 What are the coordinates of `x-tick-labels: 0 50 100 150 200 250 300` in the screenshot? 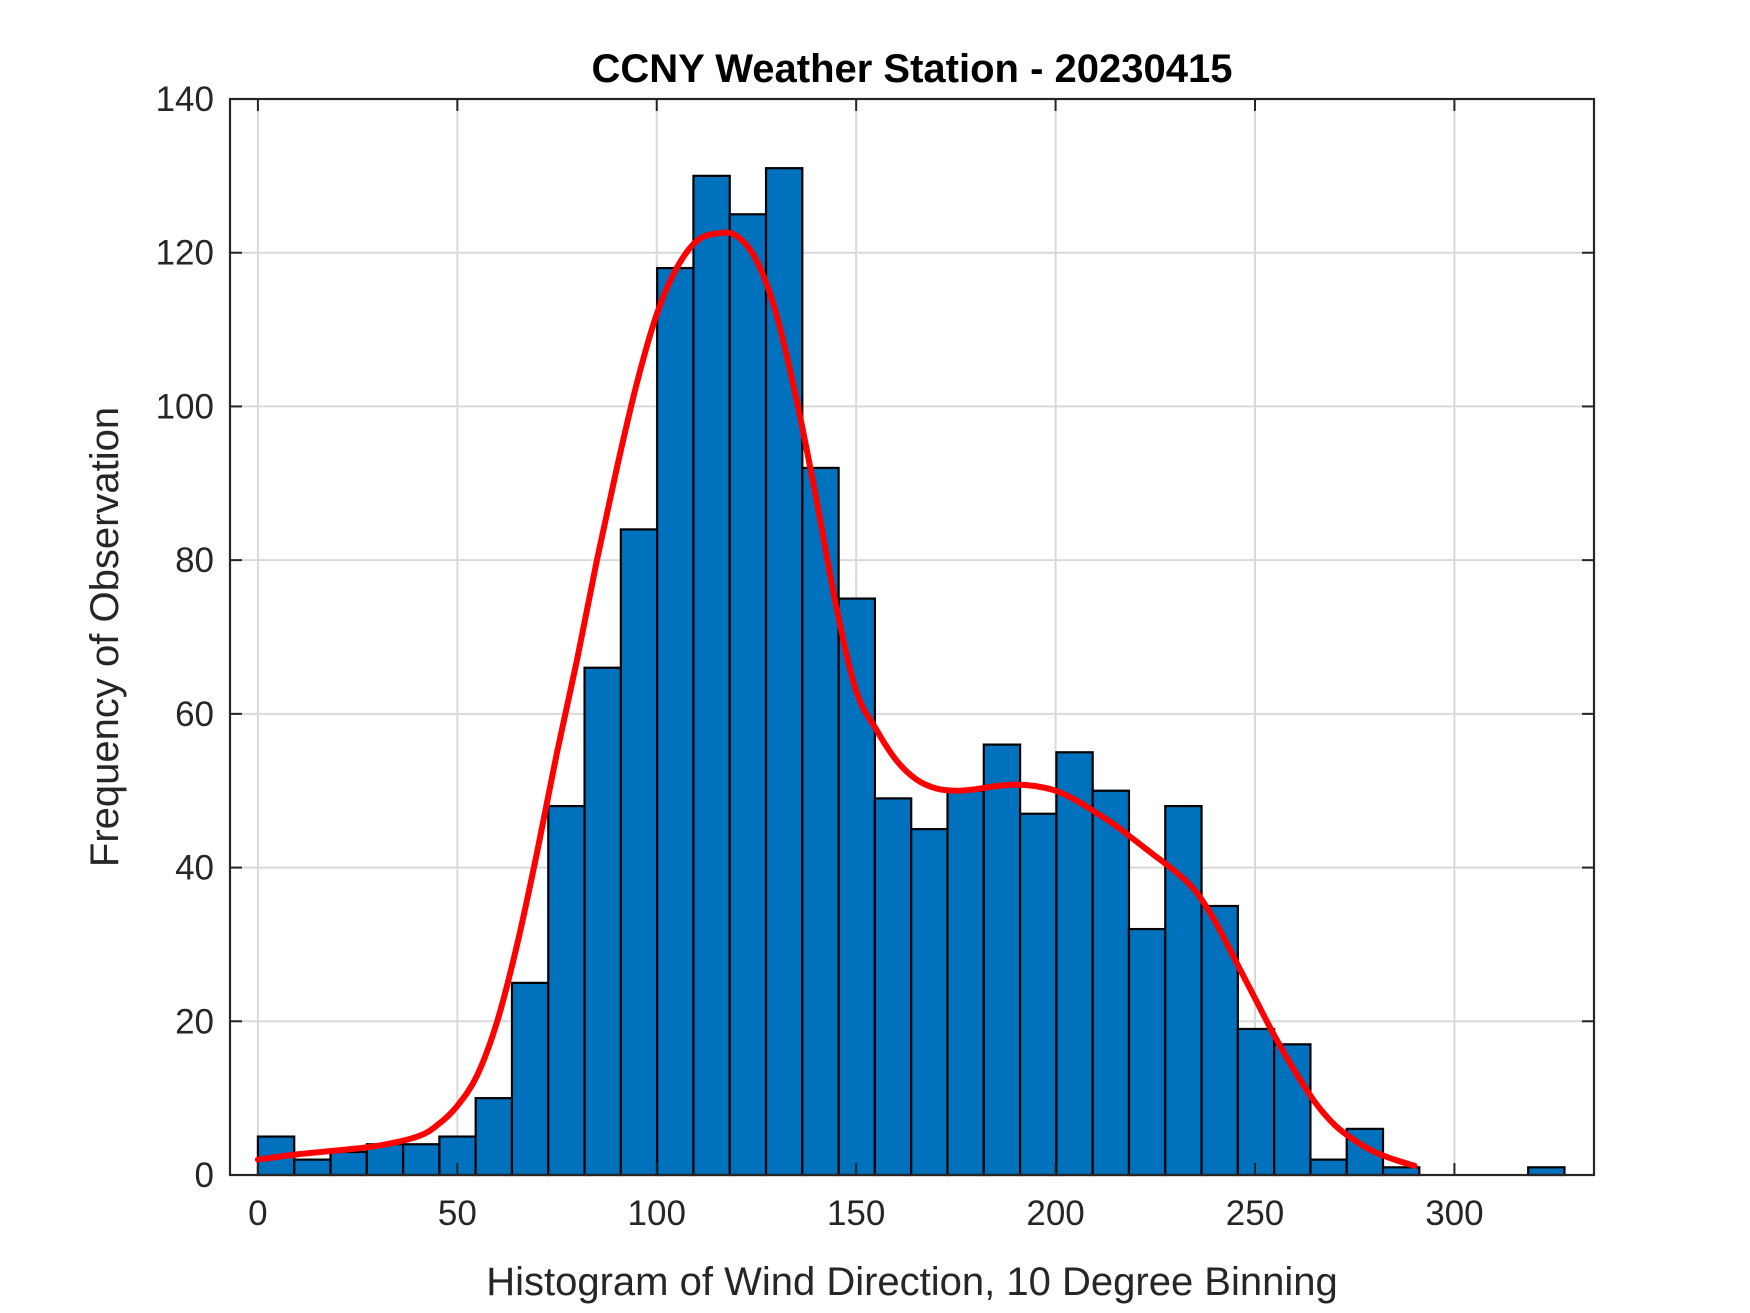 It's located at (865, 1213).